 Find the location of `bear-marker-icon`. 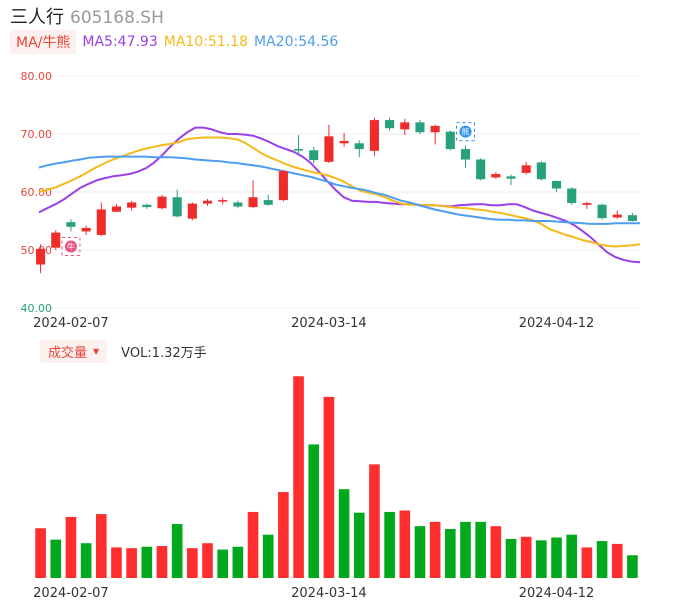

bear-marker-icon is located at coordinates (465, 131).